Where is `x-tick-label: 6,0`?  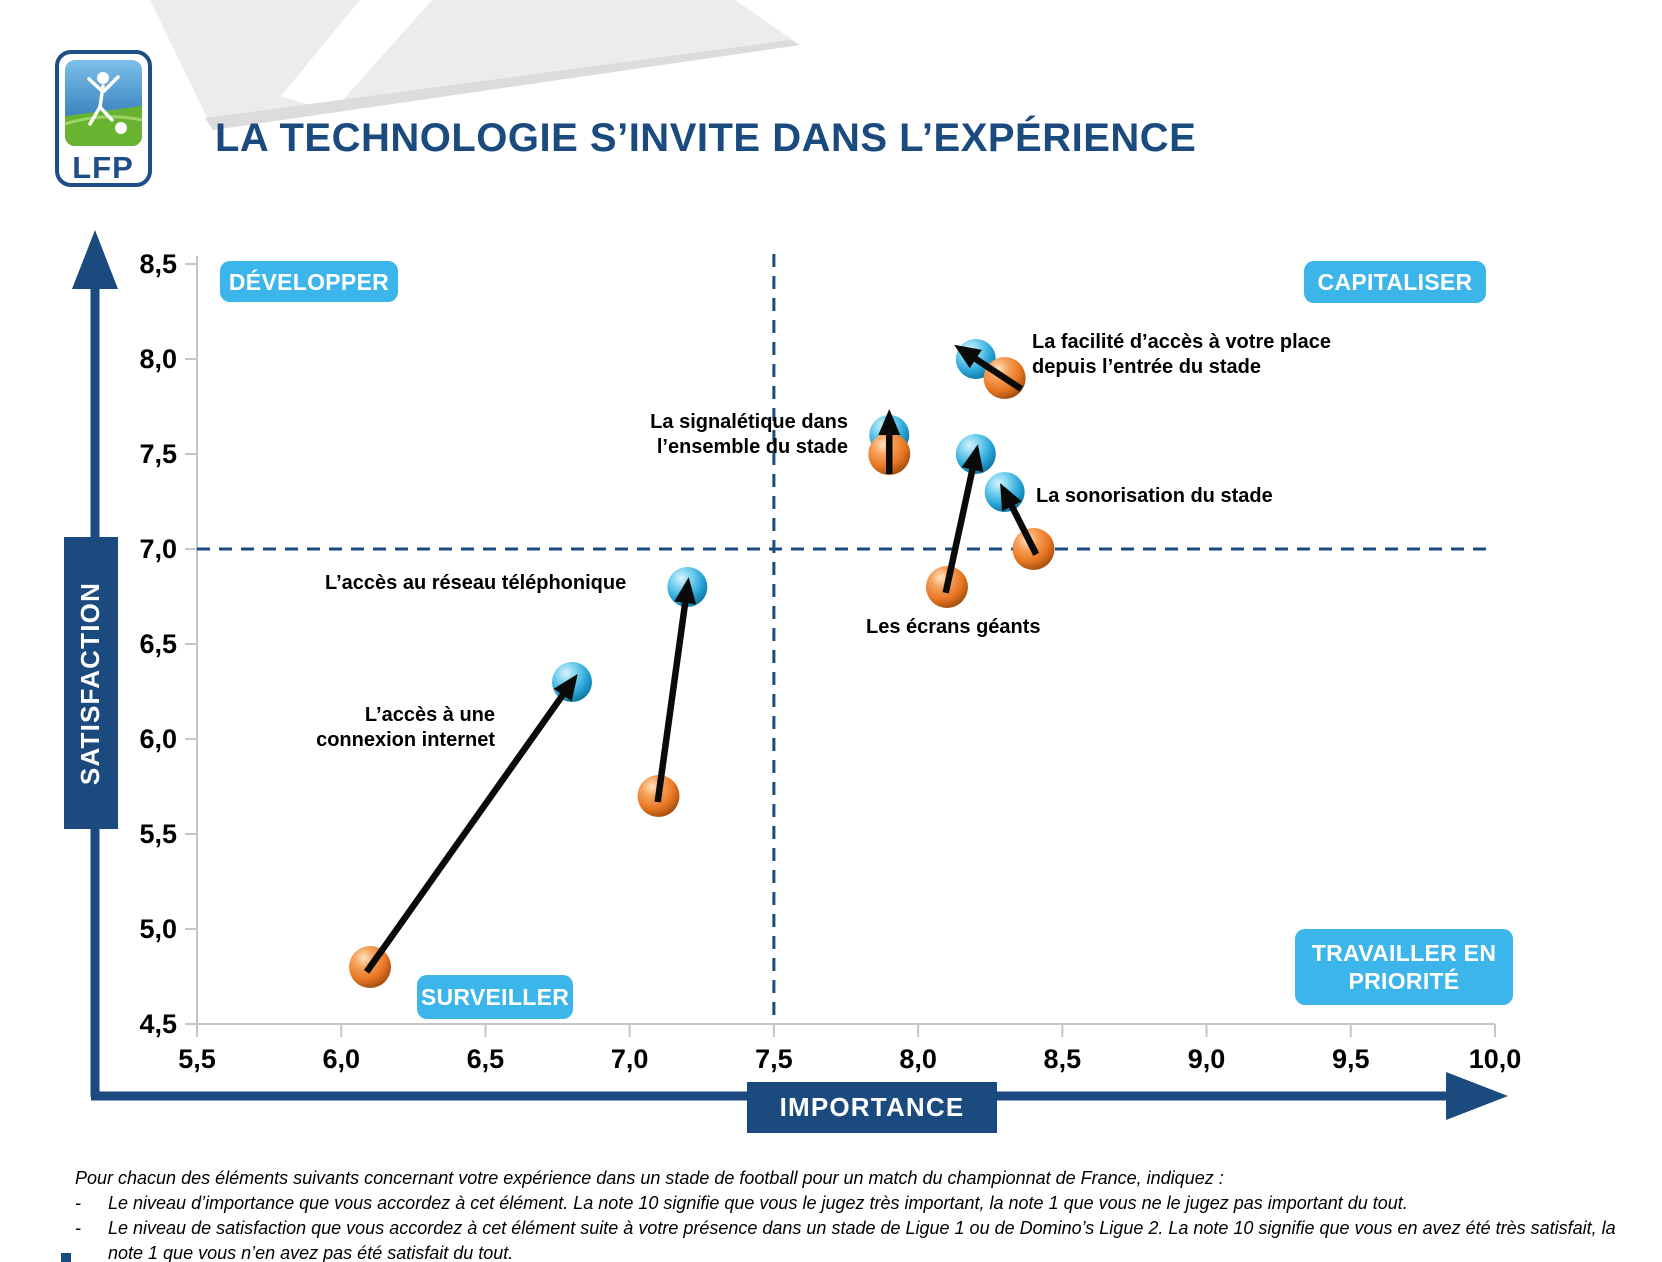
x-tick-label: 6,0 is located at coordinates (341, 1059).